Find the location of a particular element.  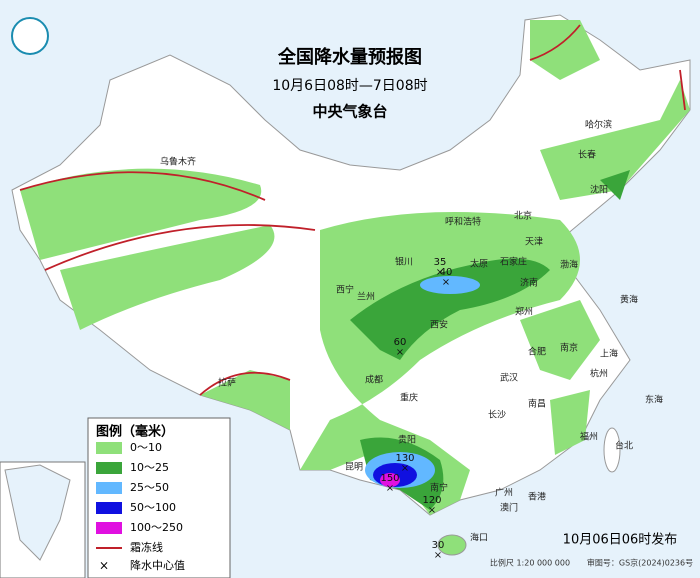

scale: 比例尺 1:20 000 000 is located at coordinates (530, 563).